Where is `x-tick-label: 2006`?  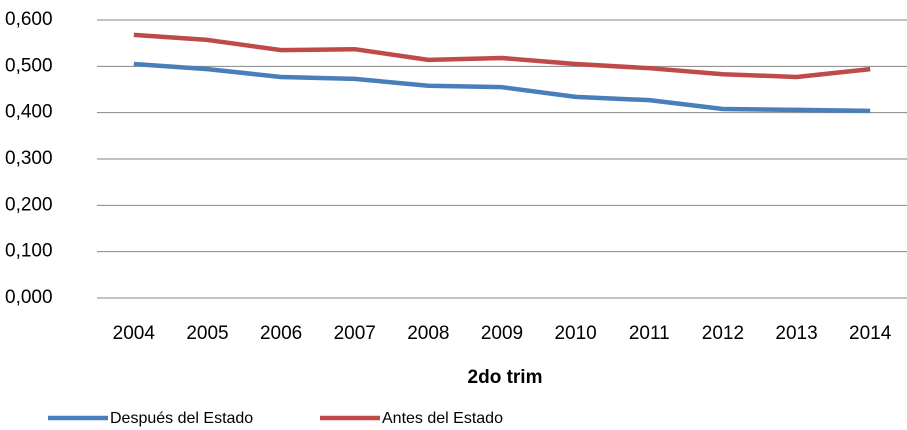
x-tick-label: 2006 is located at coordinates (281, 333).